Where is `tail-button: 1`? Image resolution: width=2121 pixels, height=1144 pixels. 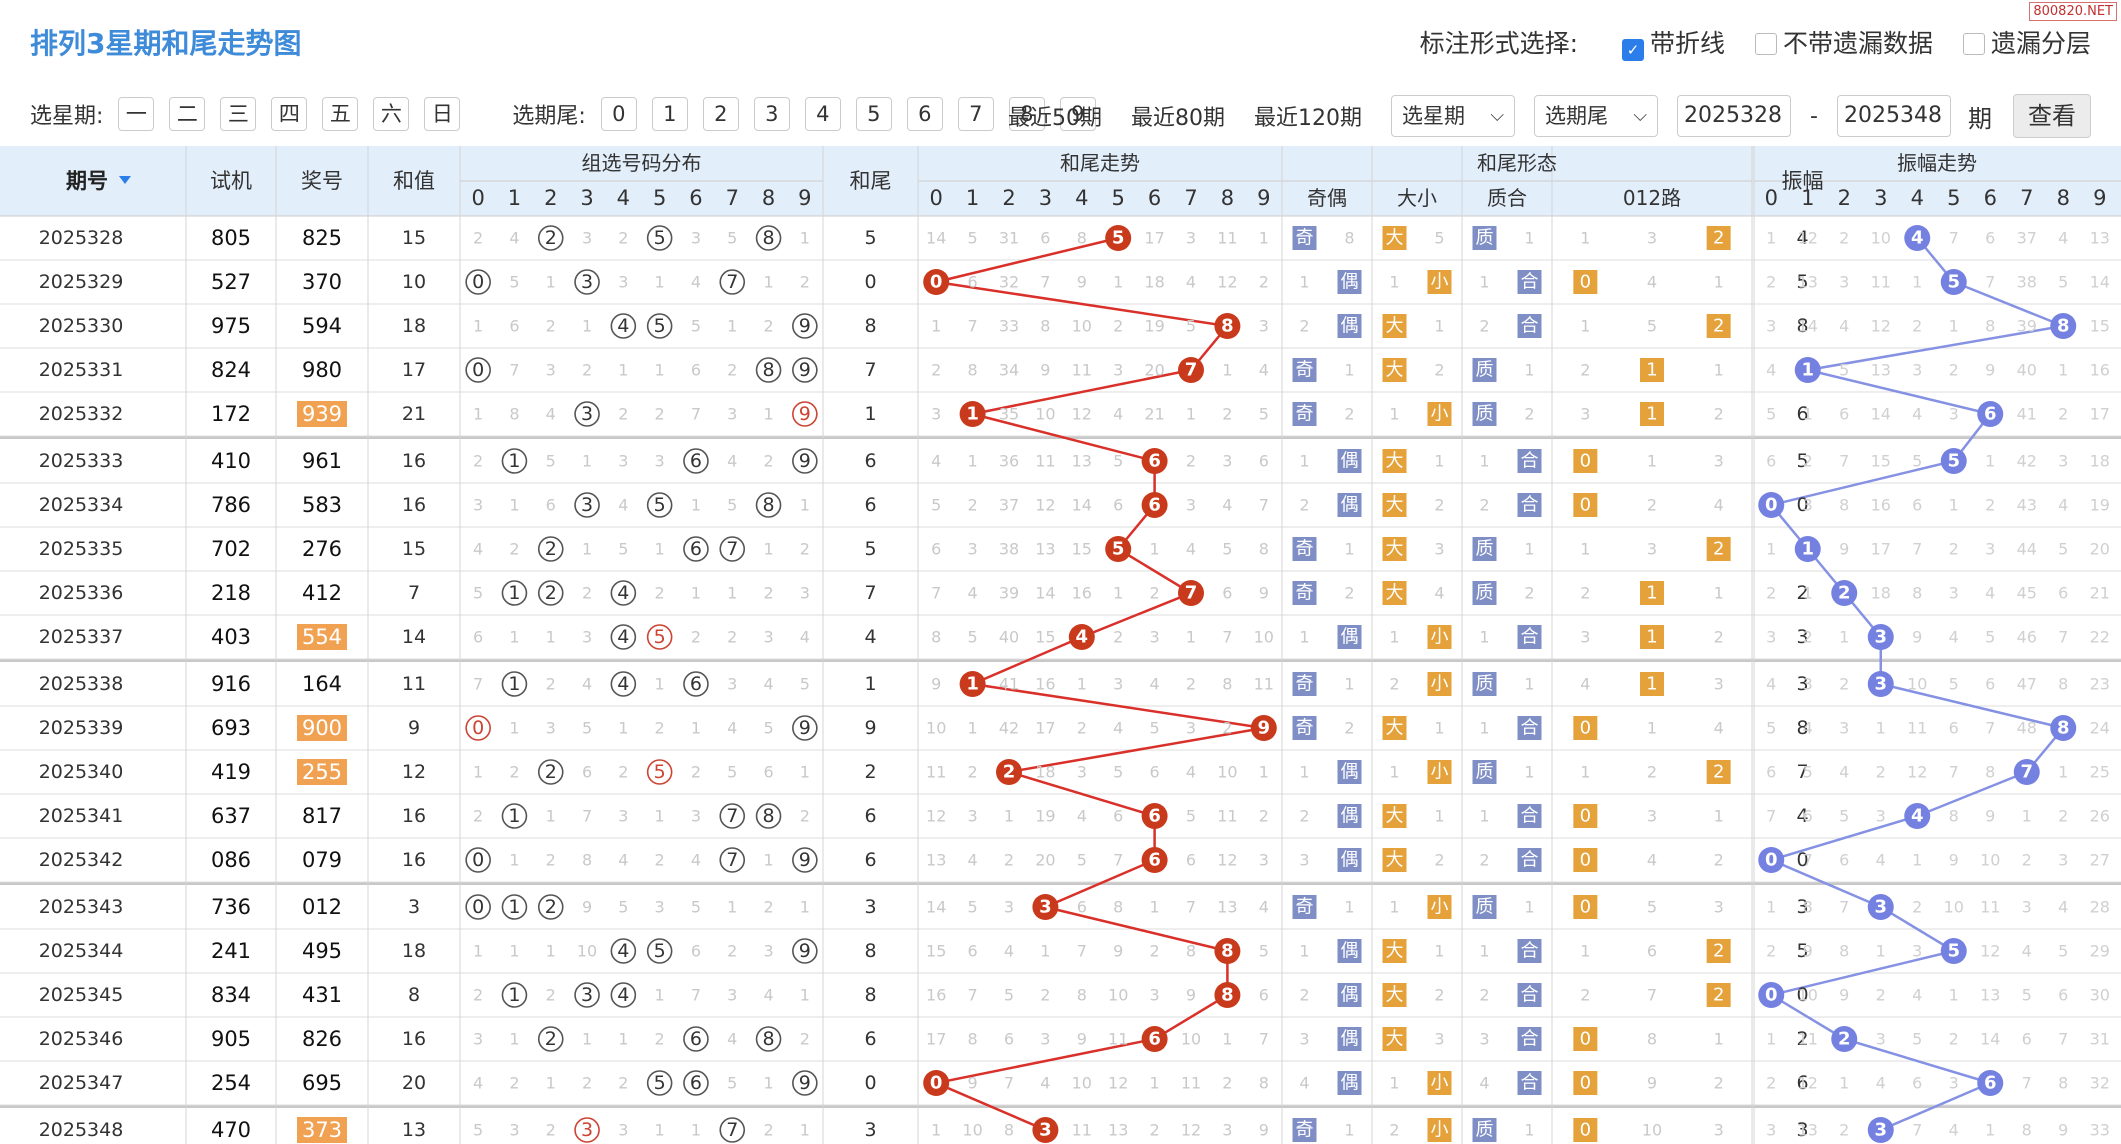
tail-button: 1 is located at coordinates (669, 114).